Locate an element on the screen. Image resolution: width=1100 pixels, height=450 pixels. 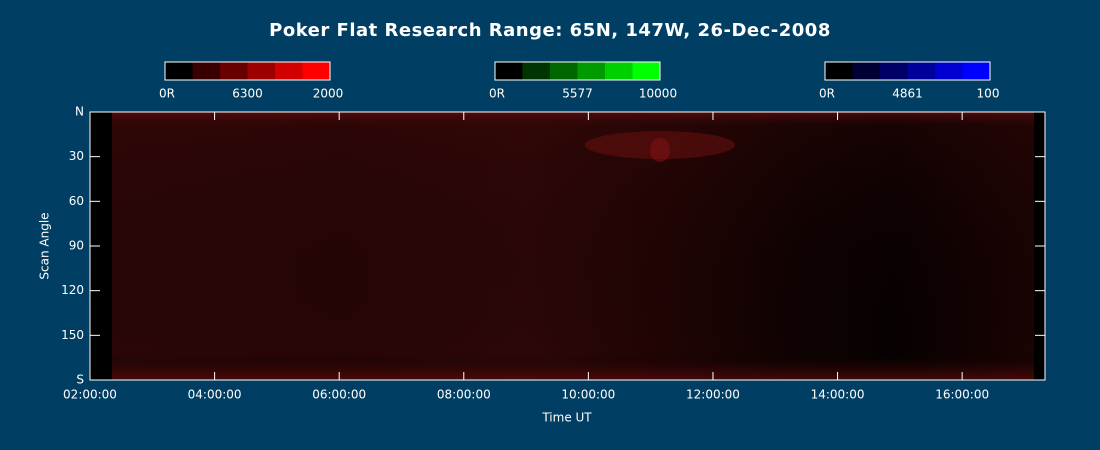
colorbar-wavelength: 4861 is located at coordinates (907, 94).